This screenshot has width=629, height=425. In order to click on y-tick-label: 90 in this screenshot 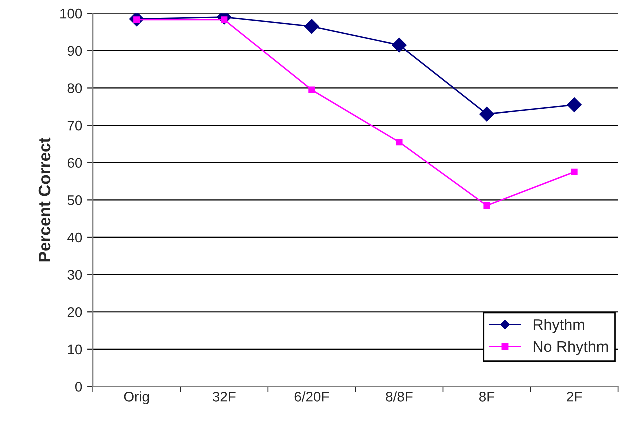, I will do `click(75, 51)`.